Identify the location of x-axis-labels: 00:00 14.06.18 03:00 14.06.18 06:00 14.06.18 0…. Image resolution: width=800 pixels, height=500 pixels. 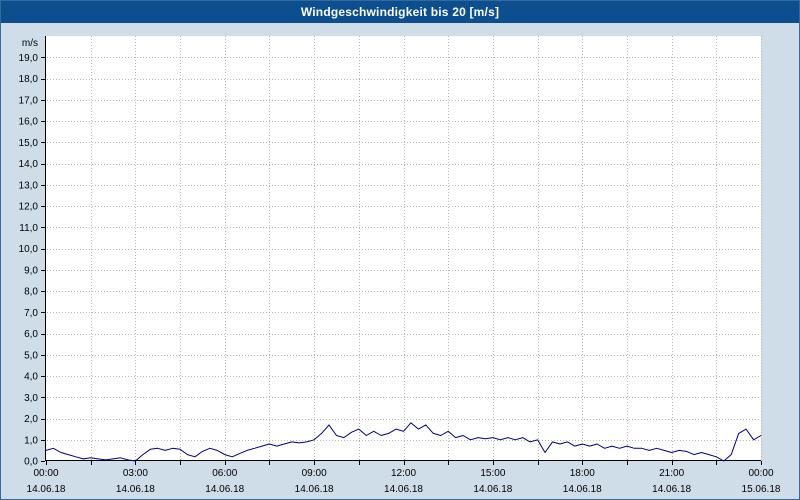
(404, 481).